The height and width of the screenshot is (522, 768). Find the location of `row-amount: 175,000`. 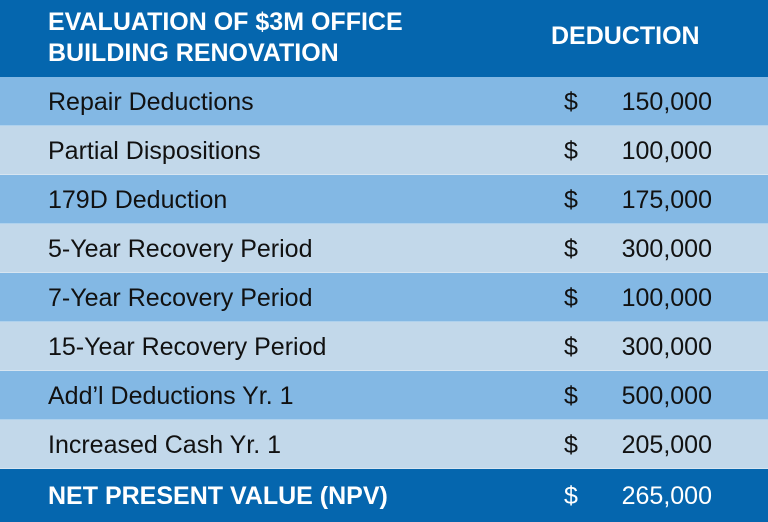

row-amount: 175,000 is located at coordinates (666, 200).